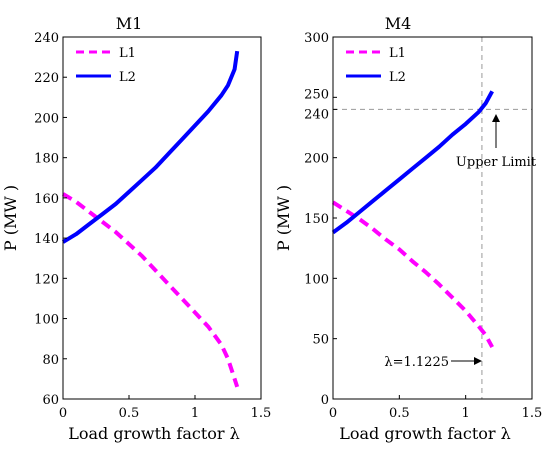 The image size is (550, 449). What do you see at coordinates (50, 400) in the screenshot?
I see `y-tick-label: 60` at bounding box center [50, 400].